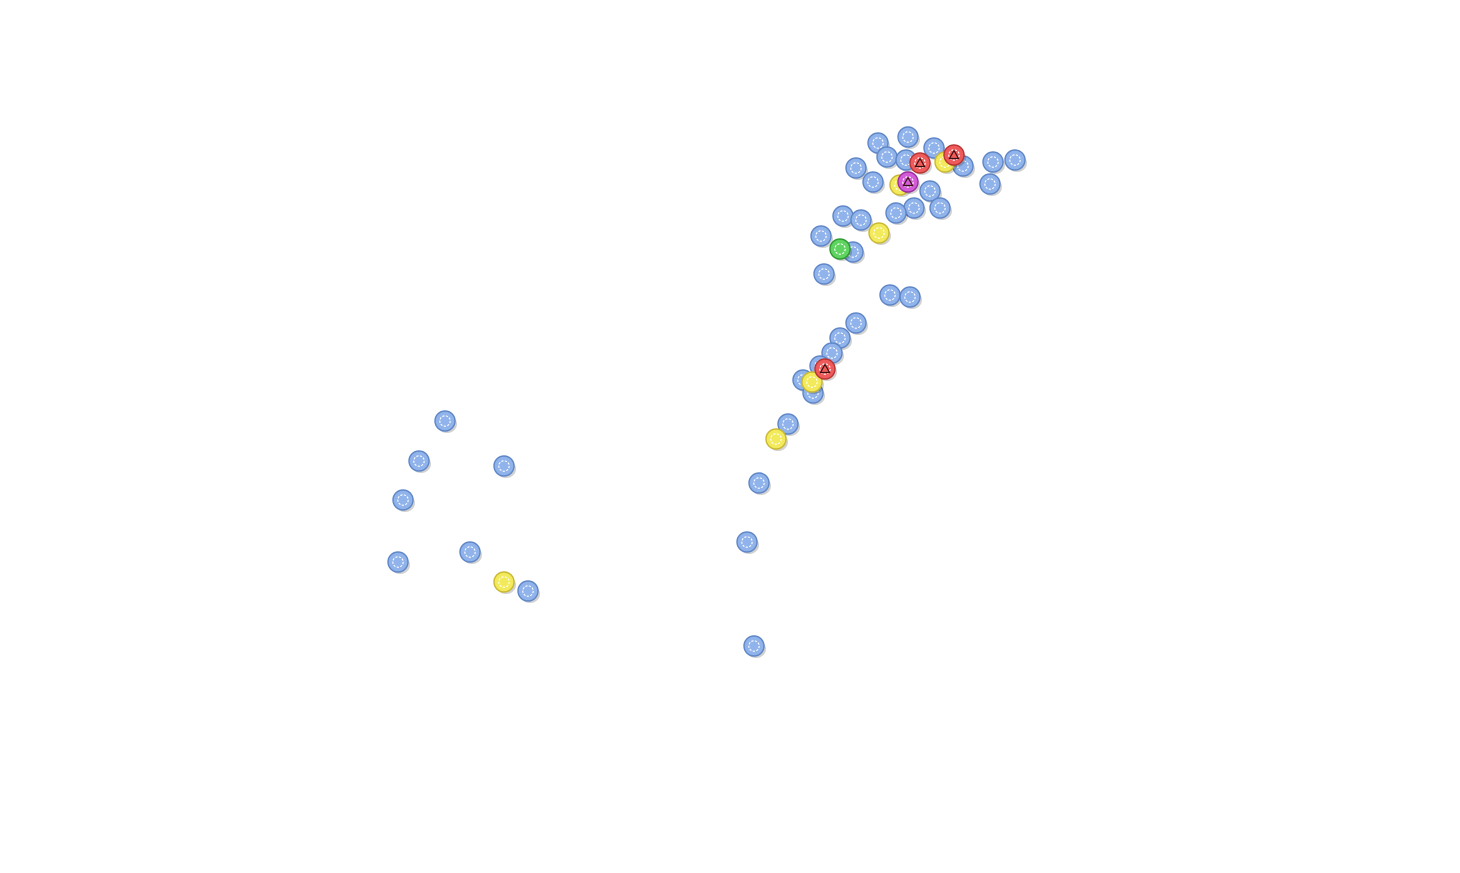  I want to click on circle-marker-green, so click(840, 249).